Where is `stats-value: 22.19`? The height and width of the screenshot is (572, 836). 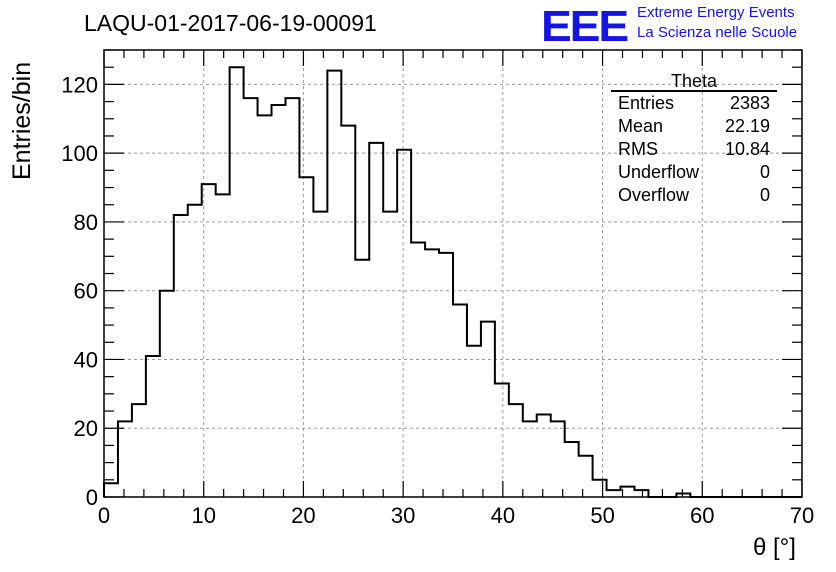 stats-value: 22.19 is located at coordinates (747, 126).